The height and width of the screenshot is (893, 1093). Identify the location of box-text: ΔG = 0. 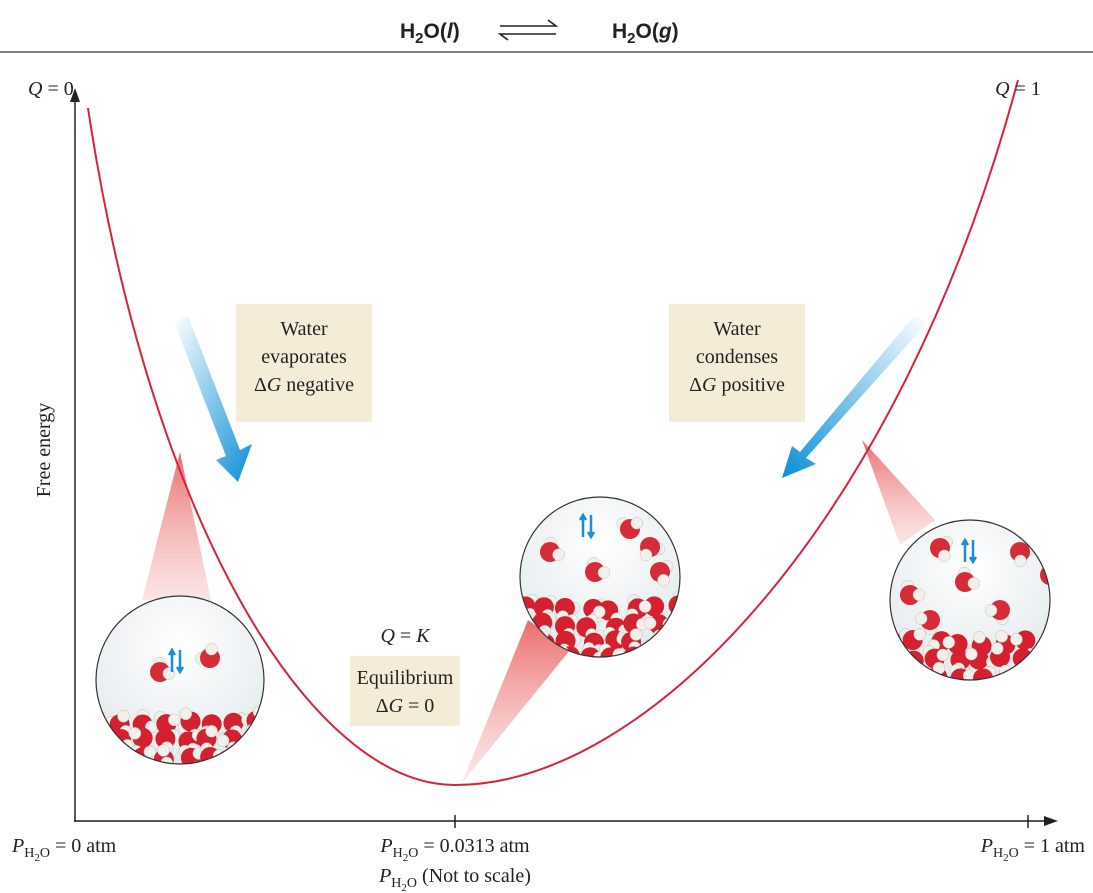
(405, 706).